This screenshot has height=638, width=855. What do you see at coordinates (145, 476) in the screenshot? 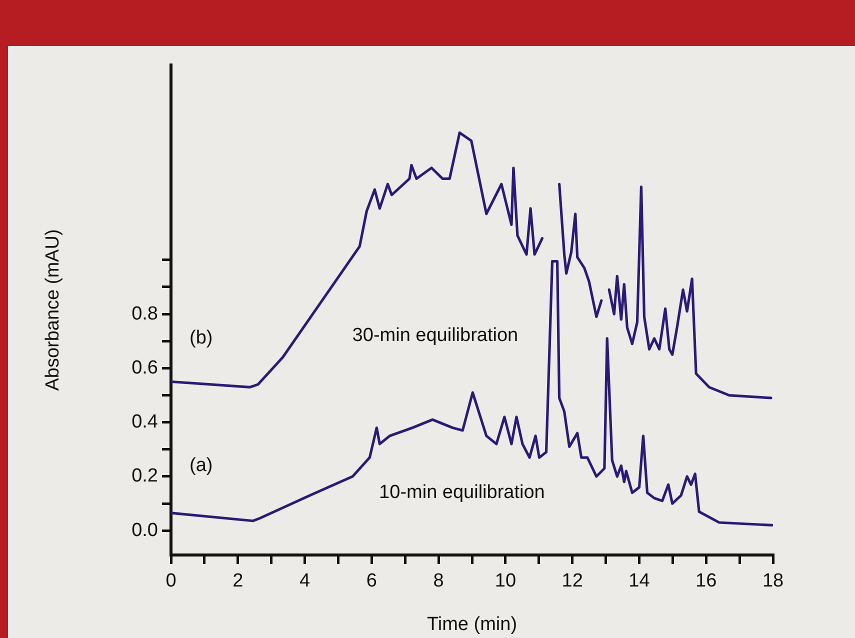
I see `y-tick-label: 0.2` at bounding box center [145, 476].